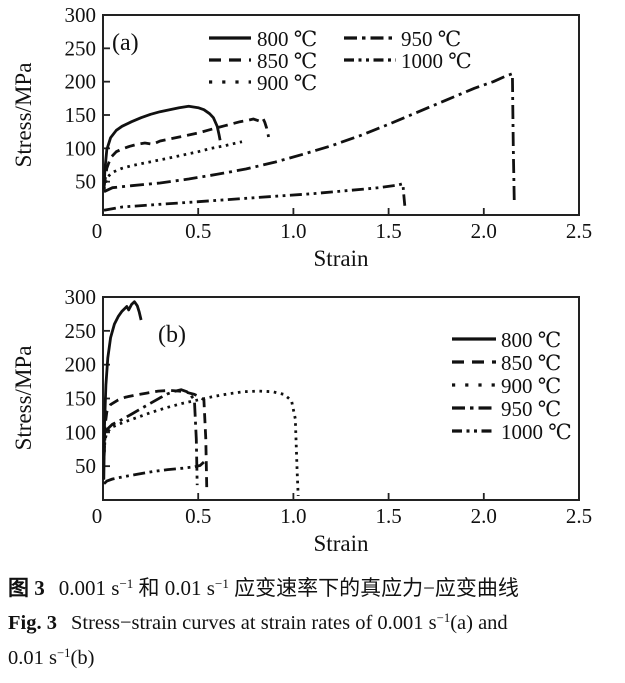 The height and width of the screenshot is (683, 625). Describe the element at coordinates (82, 658) in the screenshot. I see `caption-text: (b)` at that location.